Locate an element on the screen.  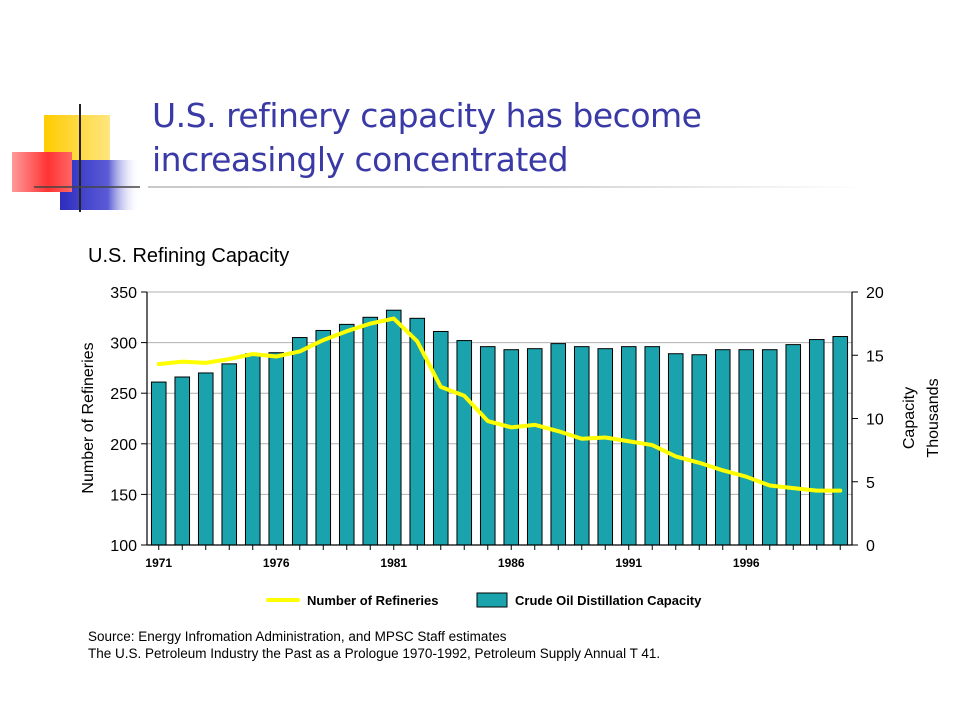
title-divider is located at coordinates (508, 187).